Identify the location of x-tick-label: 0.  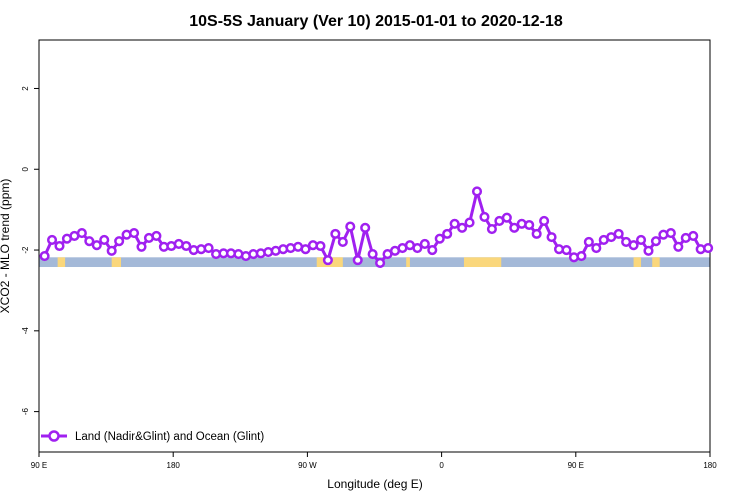
(441, 465).